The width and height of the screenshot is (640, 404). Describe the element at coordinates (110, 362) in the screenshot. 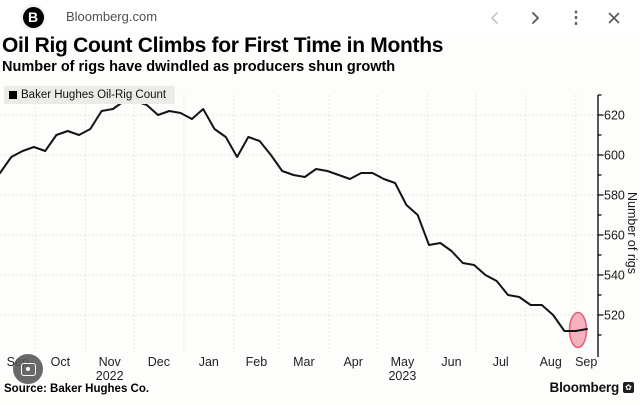

I see `x-tick-label: Nov` at that location.